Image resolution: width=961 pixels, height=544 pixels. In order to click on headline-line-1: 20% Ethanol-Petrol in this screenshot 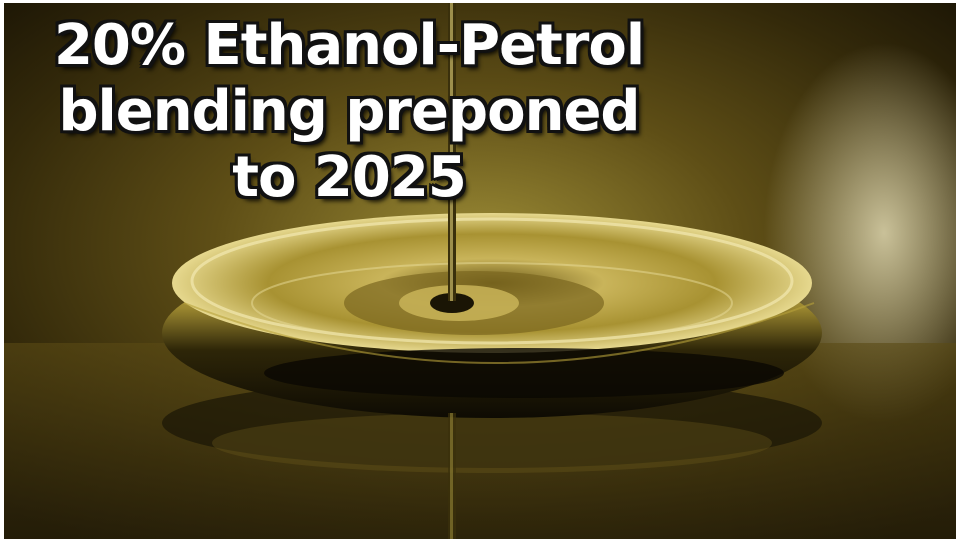, I will do `click(349, 45)`.